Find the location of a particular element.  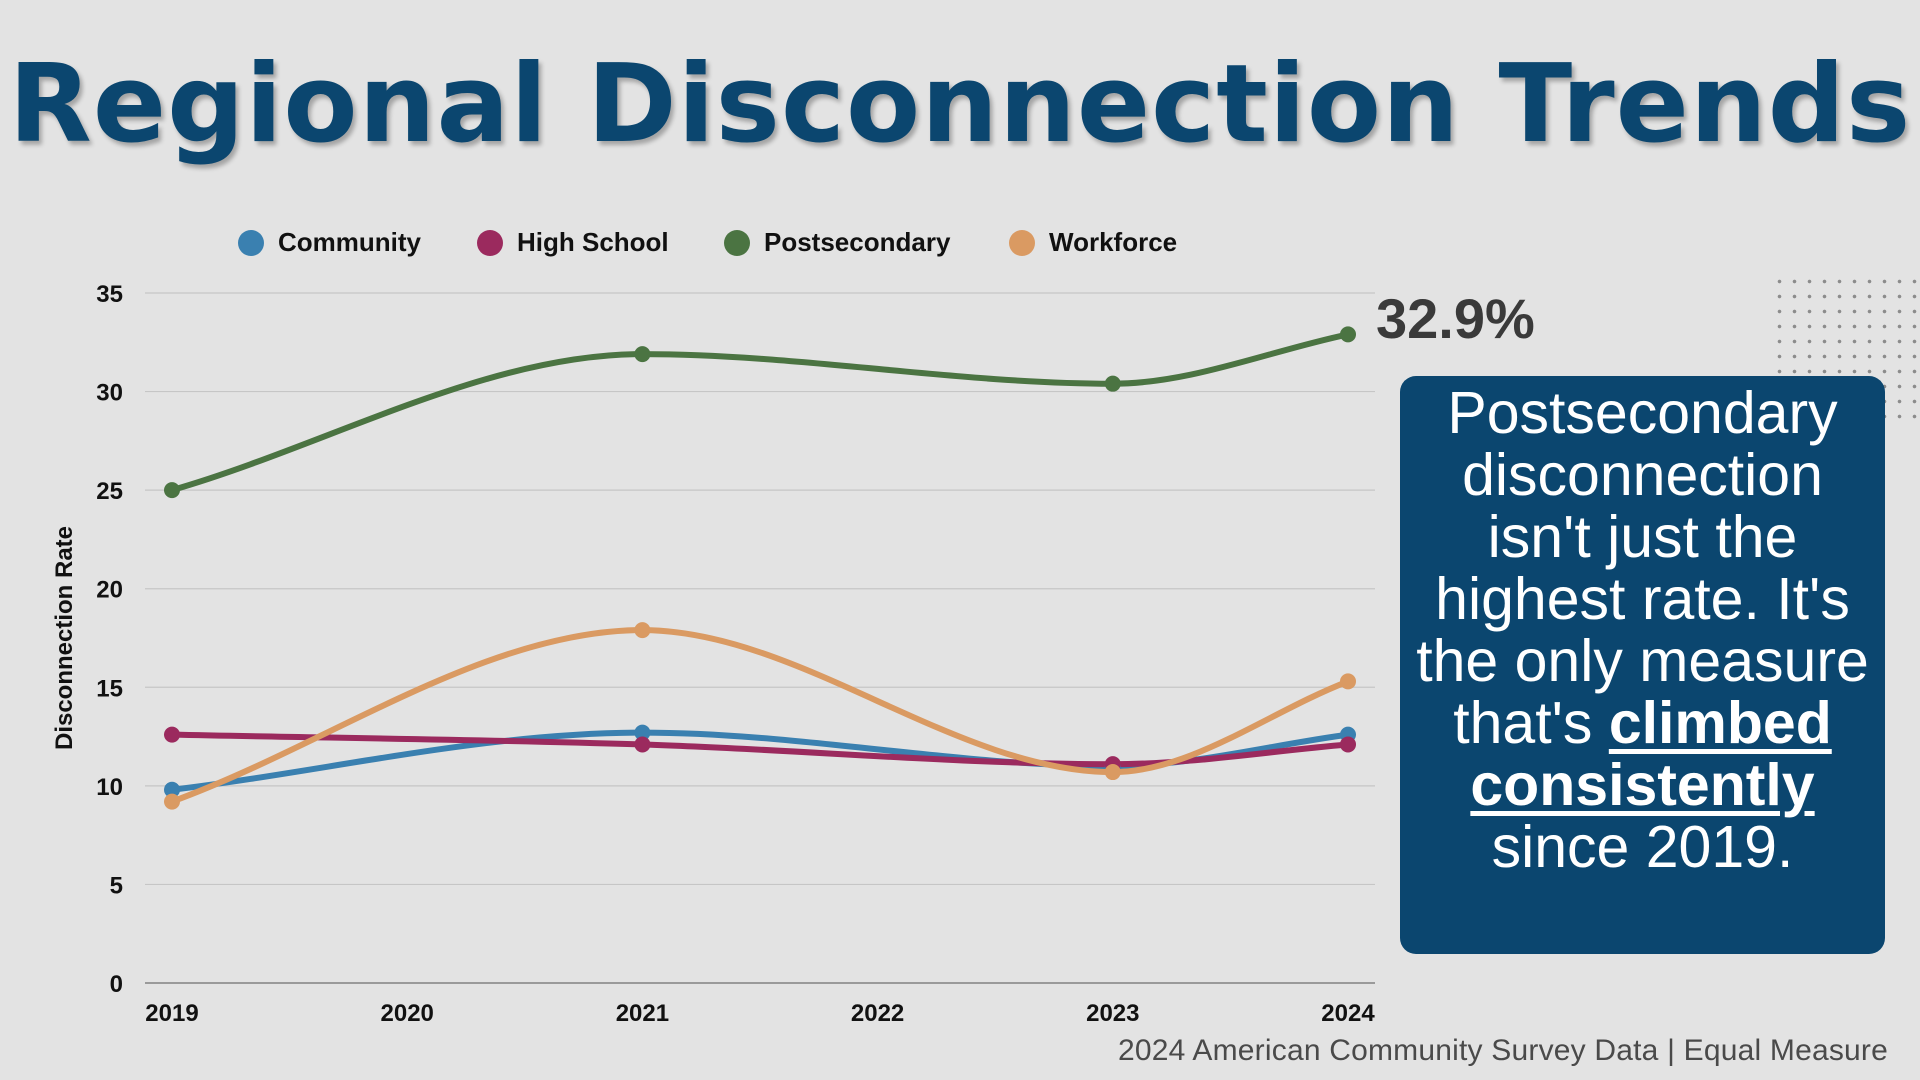

x-tick-label: 2019 is located at coordinates (171, 1013).